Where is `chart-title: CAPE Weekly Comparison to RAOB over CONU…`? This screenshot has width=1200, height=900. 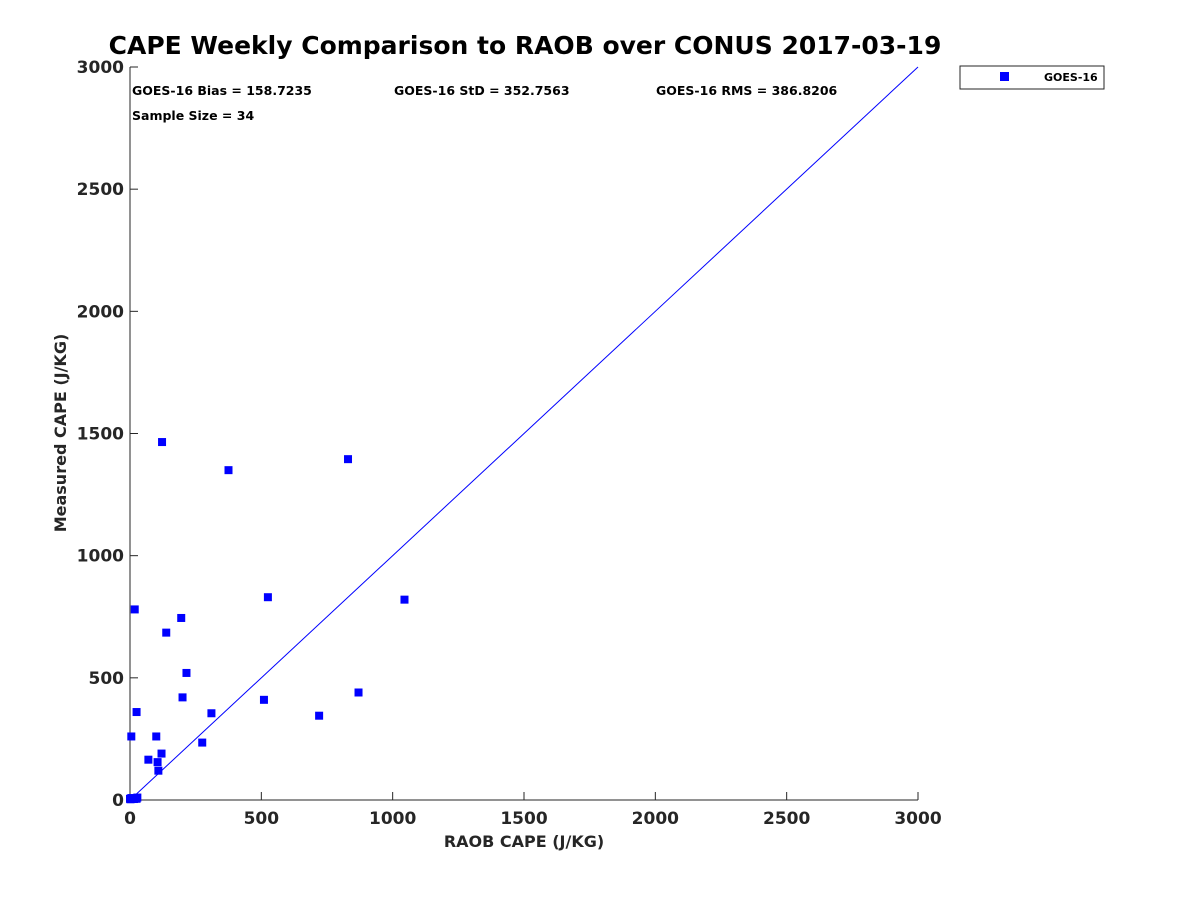
chart-title: CAPE Weekly Comparison to RAOB over CONU… is located at coordinates (525, 45).